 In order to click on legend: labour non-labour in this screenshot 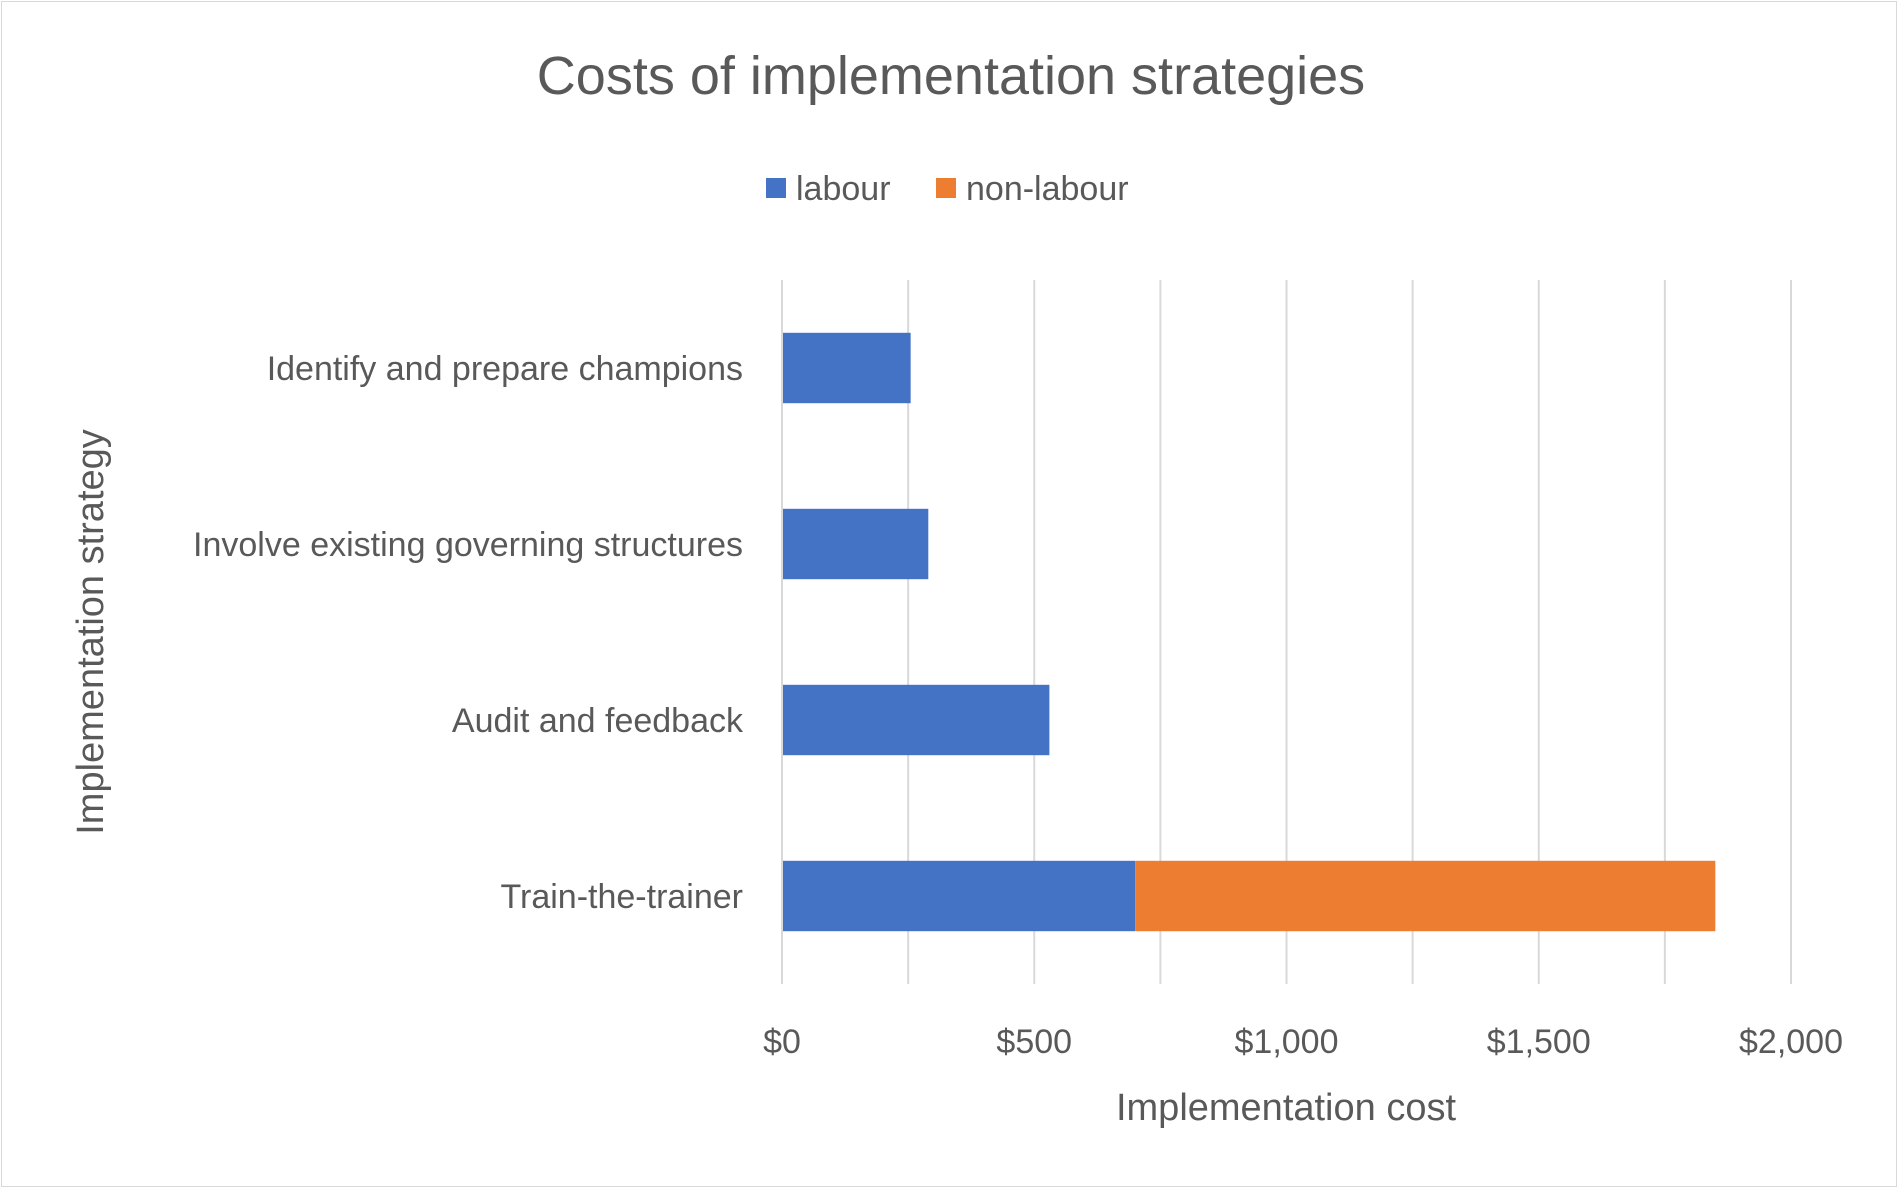, I will do `click(947, 189)`.